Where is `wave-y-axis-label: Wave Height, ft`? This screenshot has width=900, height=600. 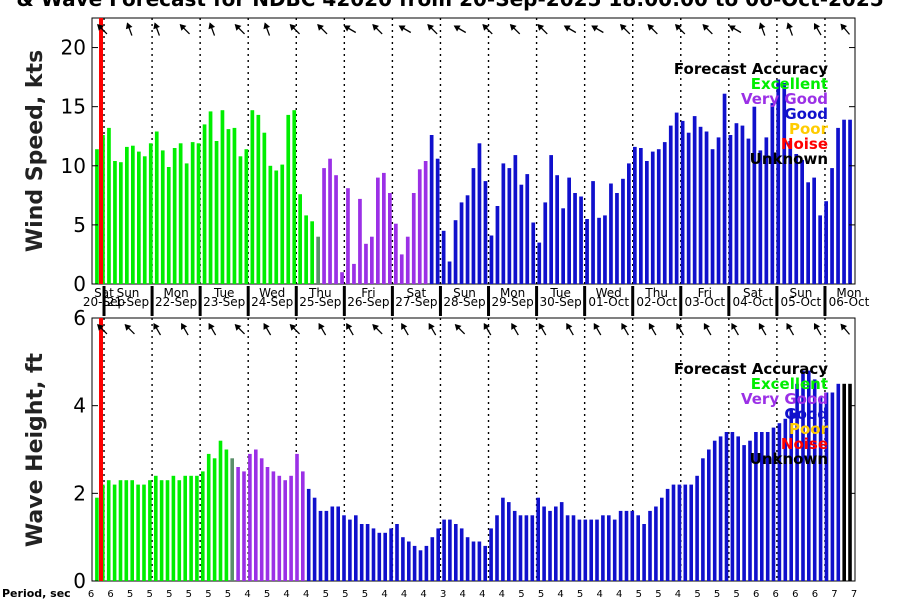 wave-y-axis-label: Wave Height, ft is located at coordinates (35, 449).